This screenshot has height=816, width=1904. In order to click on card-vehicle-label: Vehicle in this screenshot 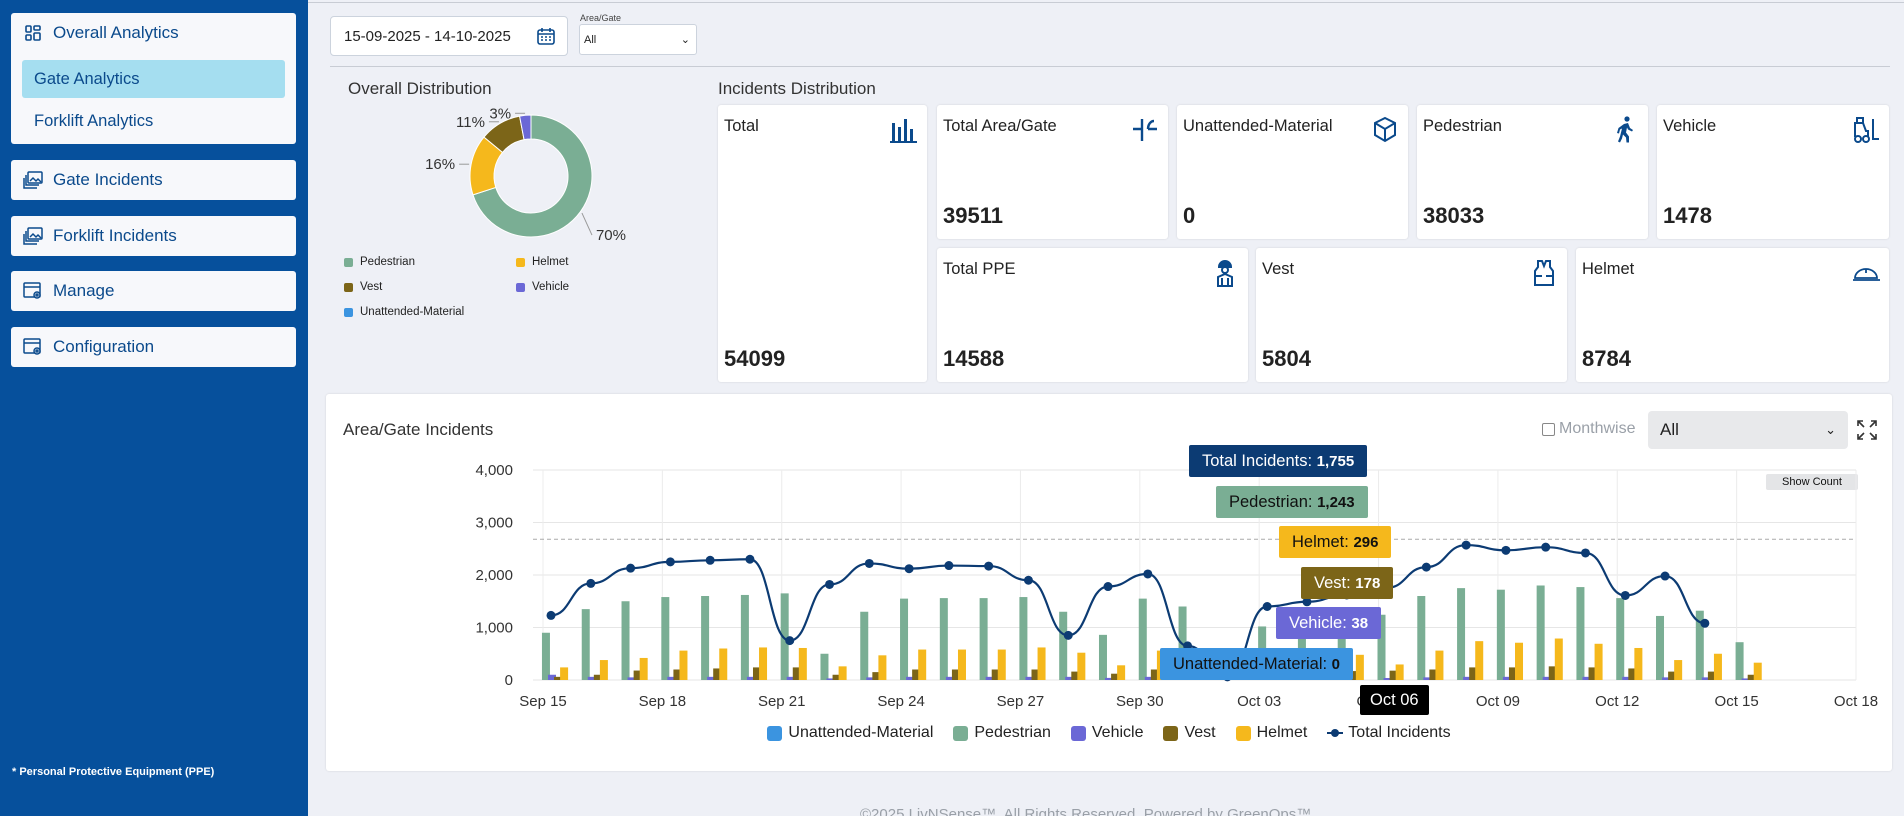, I will do `click(1690, 126)`.